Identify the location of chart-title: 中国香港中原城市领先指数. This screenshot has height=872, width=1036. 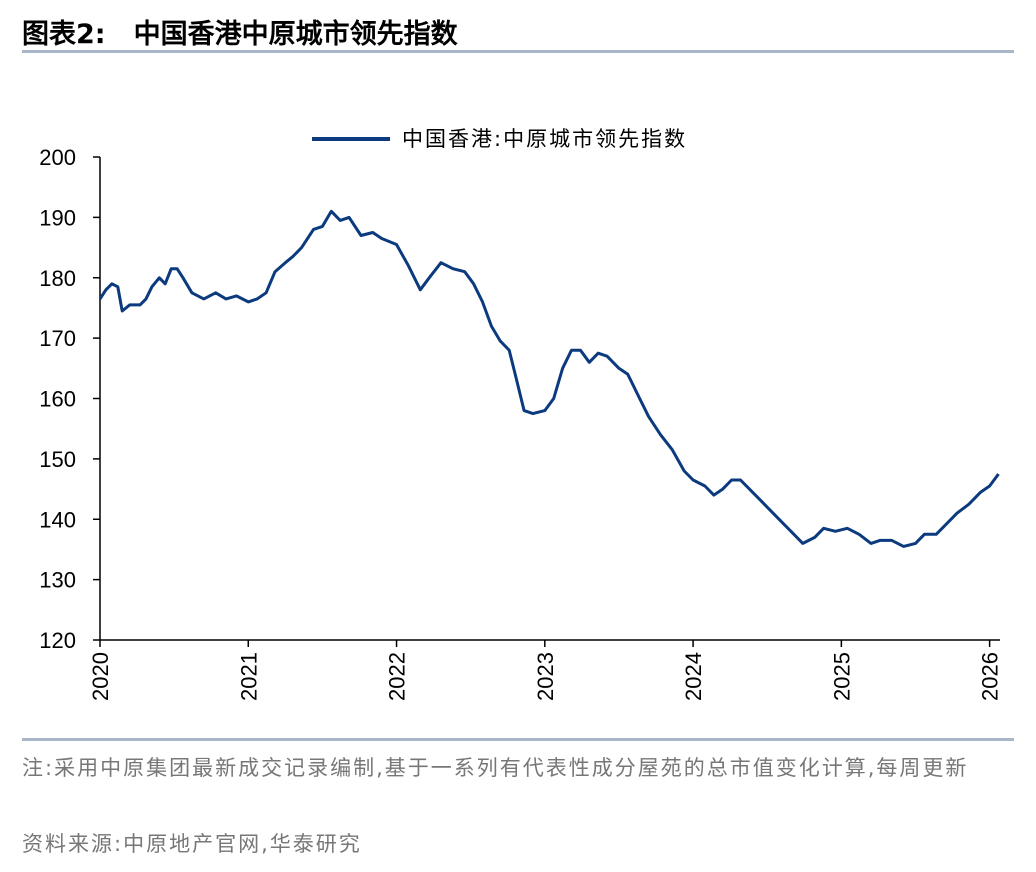
(295, 34).